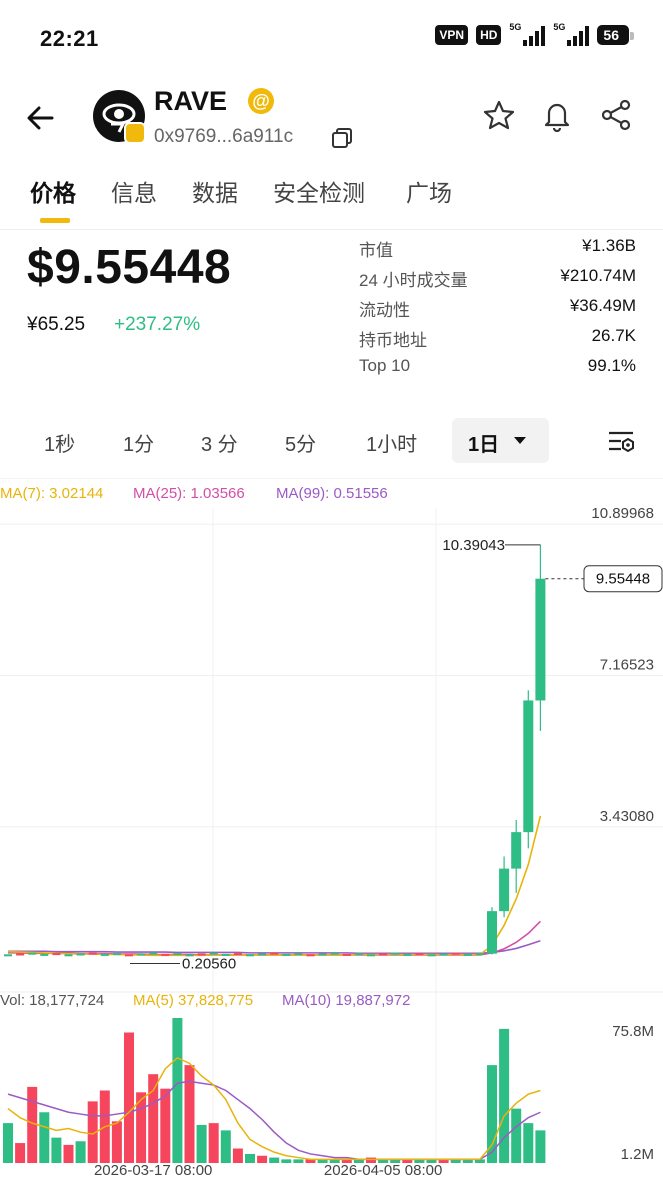 This screenshot has width=663, height=1199. What do you see at coordinates (319, 193) in the screenshot?
I see `tab-security: 安全检测` at bounding box center [319, 193].